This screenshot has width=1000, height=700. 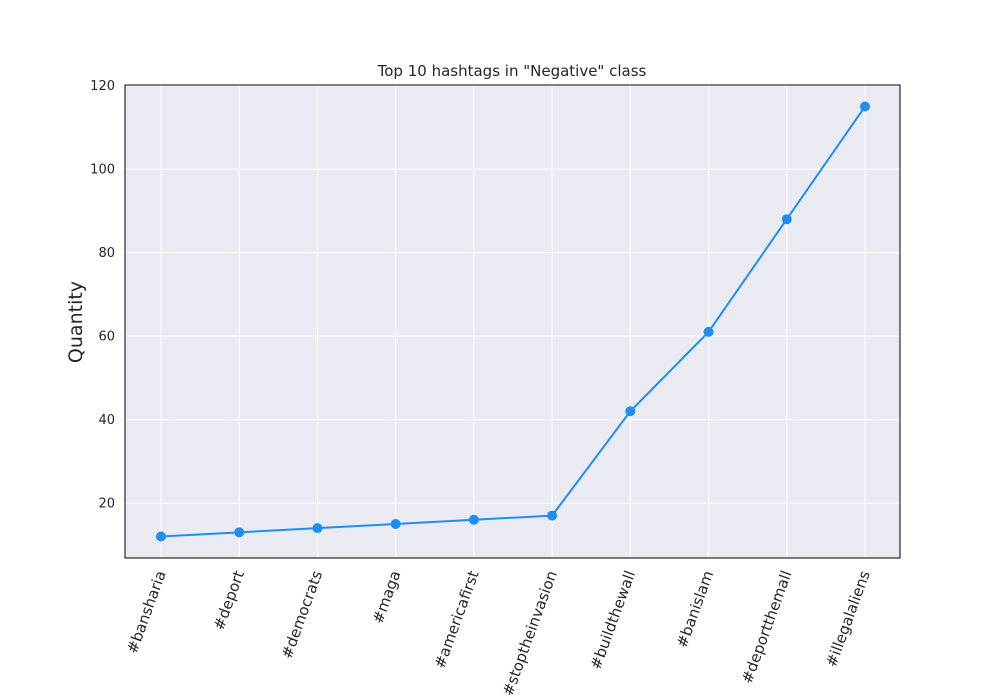 I want to click on y-axis-ticks: 20 40 60 80 100 120, so click(x=102, y=295).